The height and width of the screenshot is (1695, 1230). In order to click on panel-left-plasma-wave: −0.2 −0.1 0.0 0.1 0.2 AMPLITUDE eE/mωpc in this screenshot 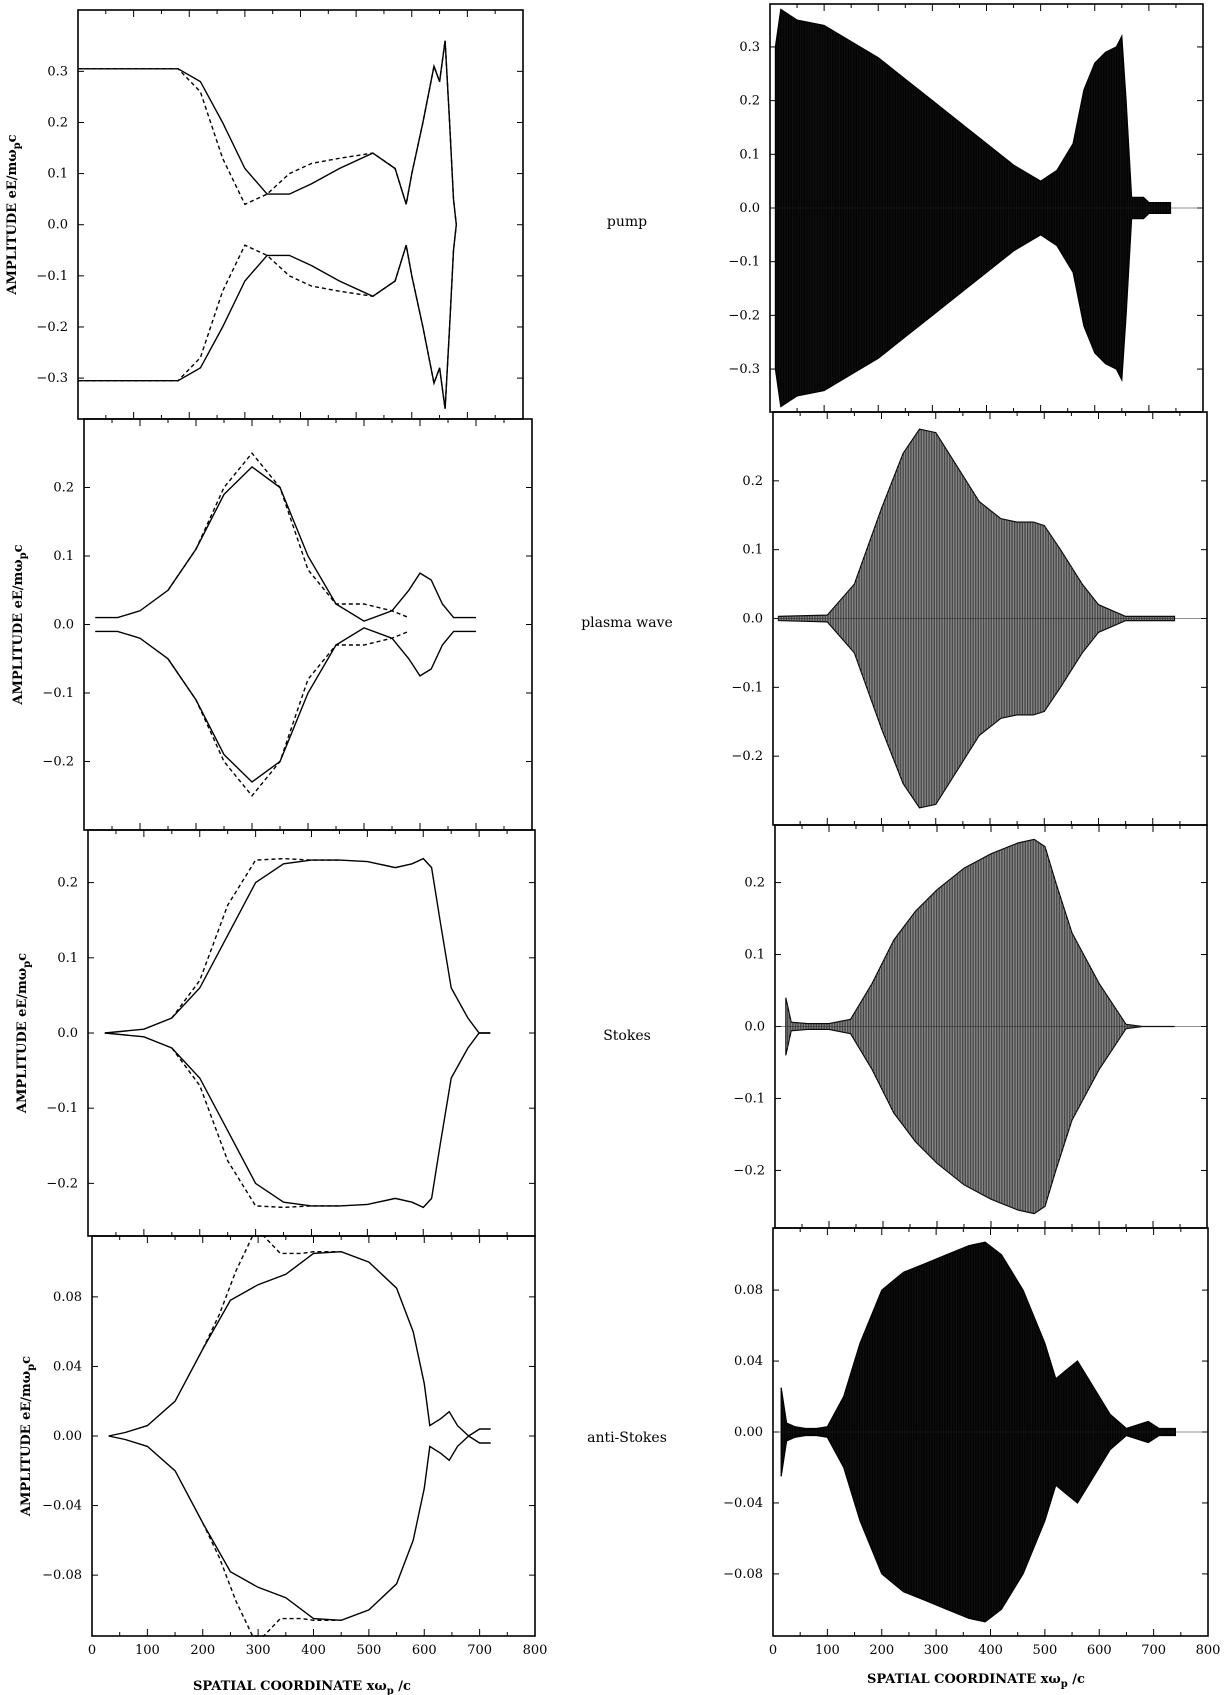, I will do `click(272, 624)`.